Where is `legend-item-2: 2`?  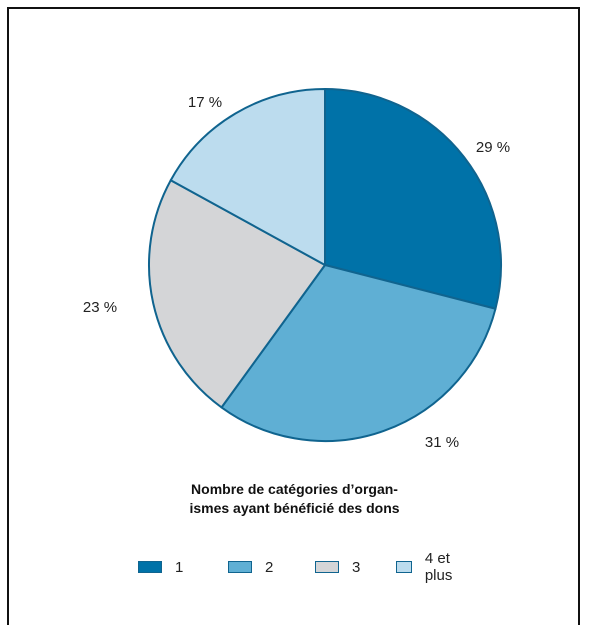
legend-item-2: 2 is located at coordinates (250, 567).